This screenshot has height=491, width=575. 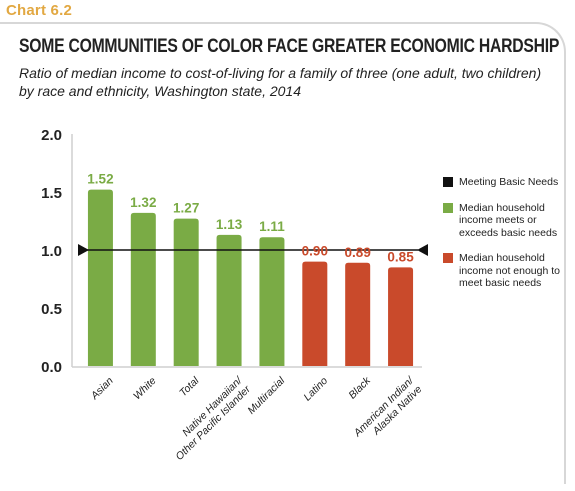 What do you see at coordinates (51, 309) in the screenshot?
I see `y-tick-label: 0.5` at bounding box center [51, 309].